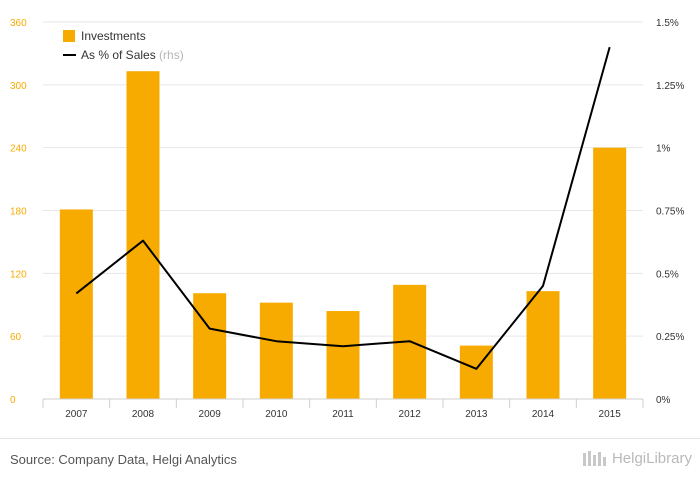 The height and width of the screenshot is (484, 700). What do you see at coordinates (663, 400) in the screenshot?
I see `right-tick-label: 0%` at bounding box center [663, 400].